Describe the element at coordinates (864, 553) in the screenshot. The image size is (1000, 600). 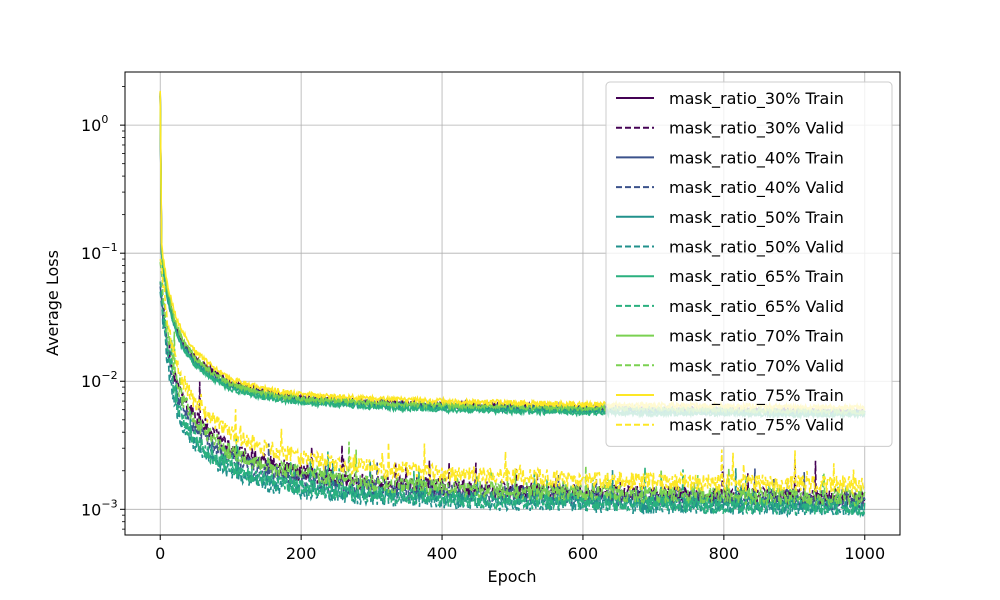
I see `x-tick-label: 1000` at that location.